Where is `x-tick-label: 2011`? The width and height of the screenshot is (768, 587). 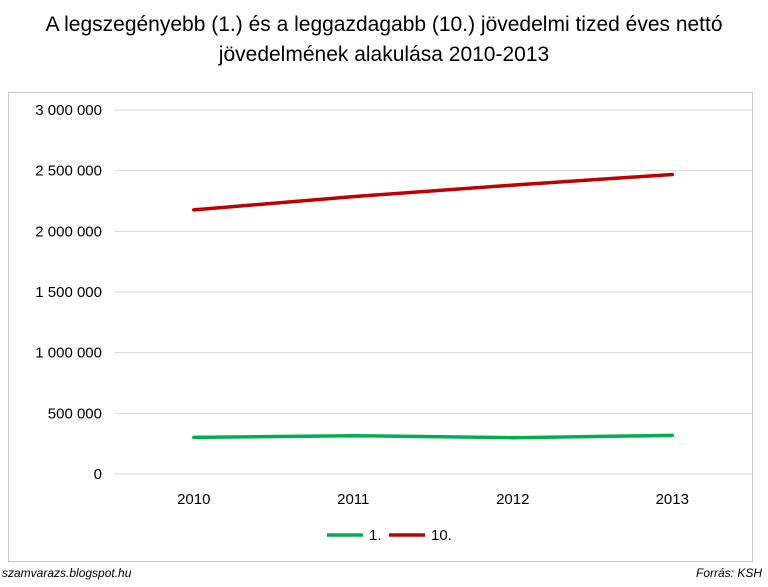 x-tick-label: 2011 is located at coordinates (353, 499).